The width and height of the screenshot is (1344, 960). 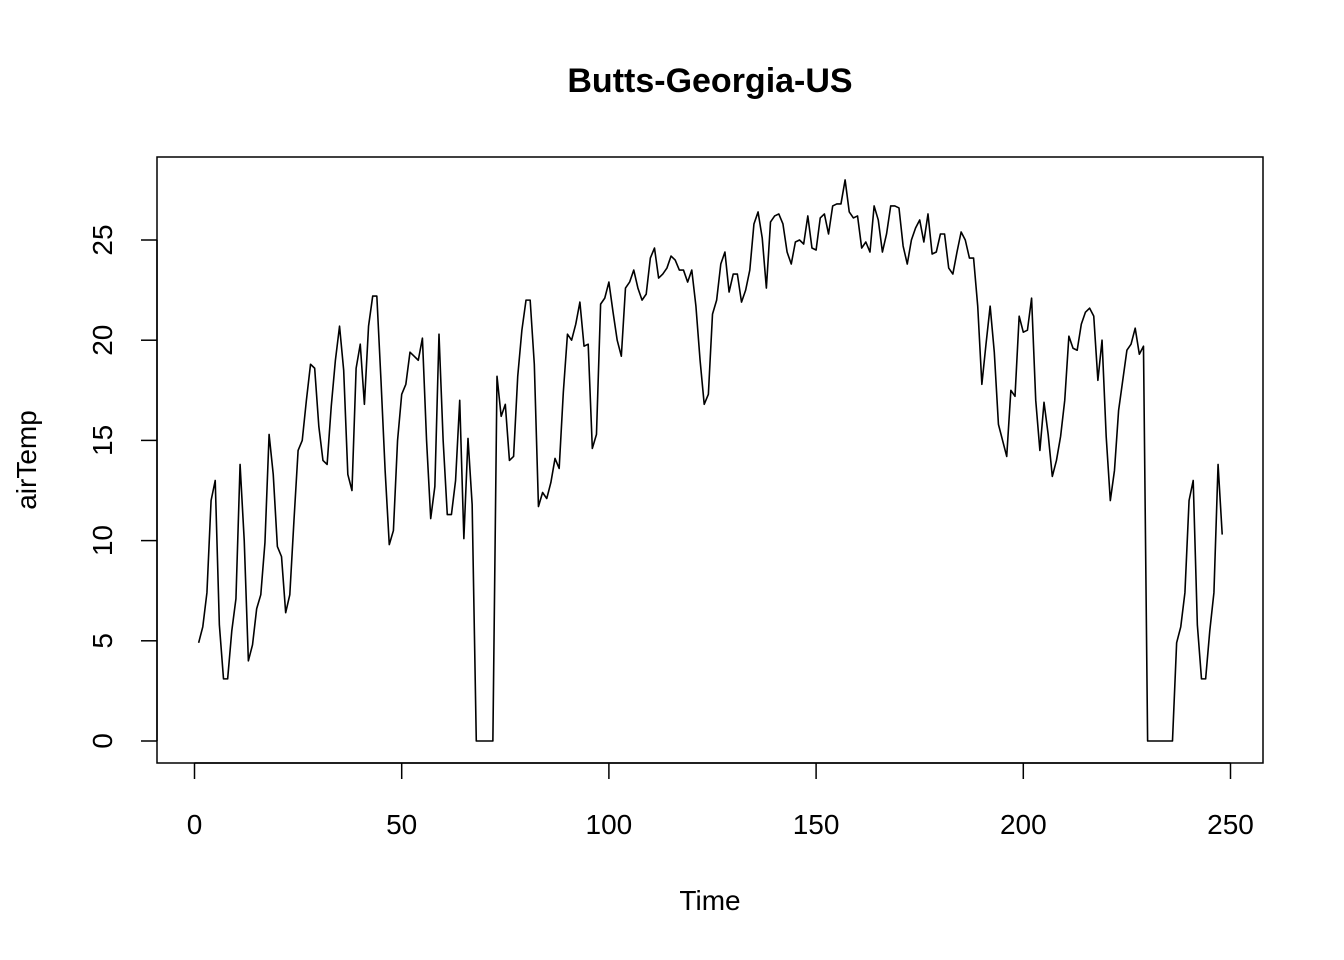 I want to click on x-tick-label: 150, so click(x=816, y=824).